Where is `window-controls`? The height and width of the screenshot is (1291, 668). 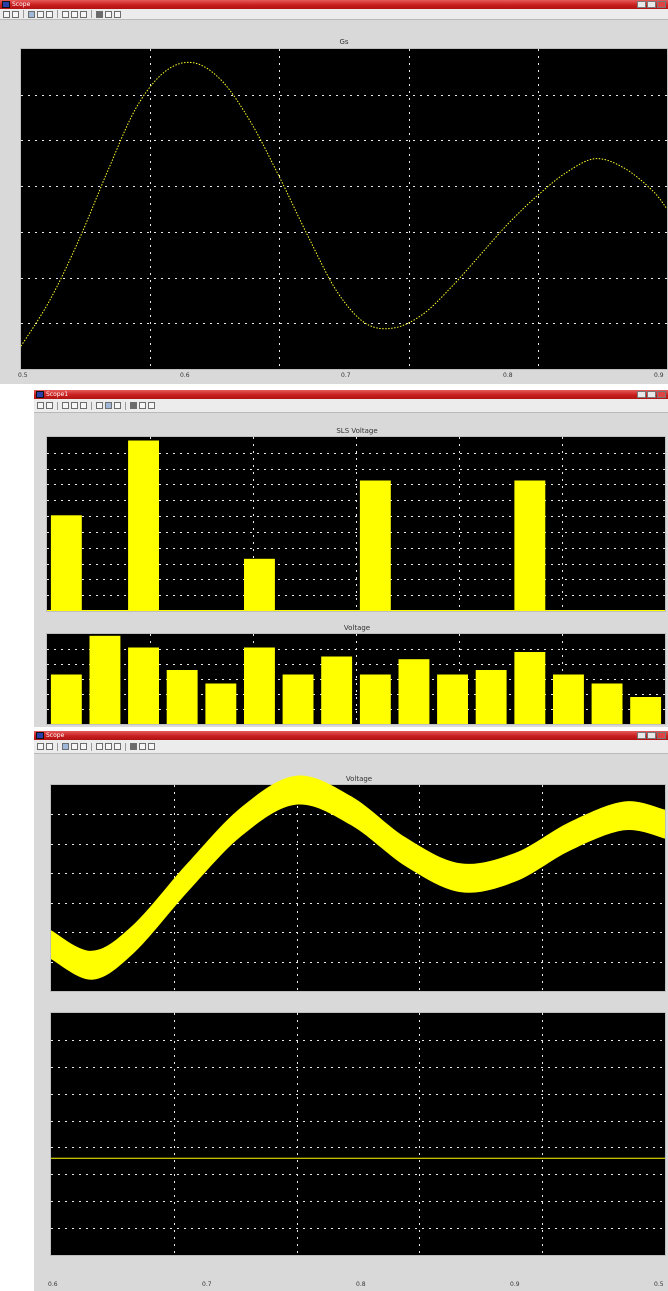 window-controls is located at coordinates (651, 735).